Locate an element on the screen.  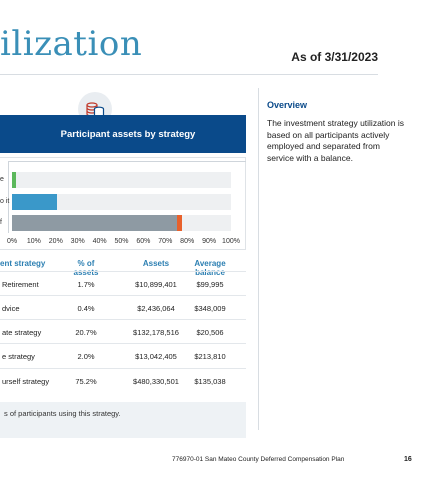
bar-category-label: o it is located at coordinates (5, 201).